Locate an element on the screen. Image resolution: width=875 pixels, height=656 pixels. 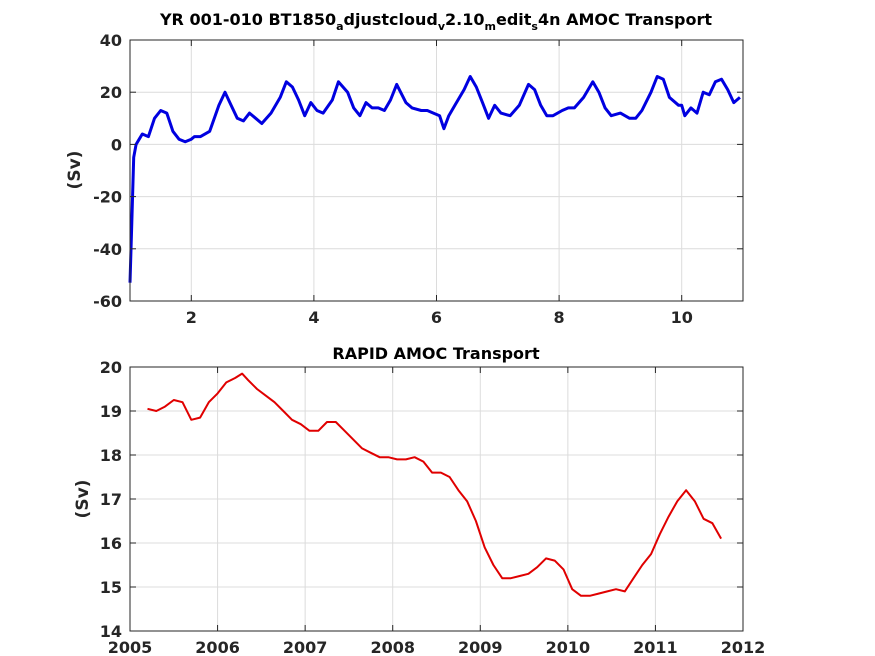
y-tick-label: -20 is located at coordinates (107, 197).